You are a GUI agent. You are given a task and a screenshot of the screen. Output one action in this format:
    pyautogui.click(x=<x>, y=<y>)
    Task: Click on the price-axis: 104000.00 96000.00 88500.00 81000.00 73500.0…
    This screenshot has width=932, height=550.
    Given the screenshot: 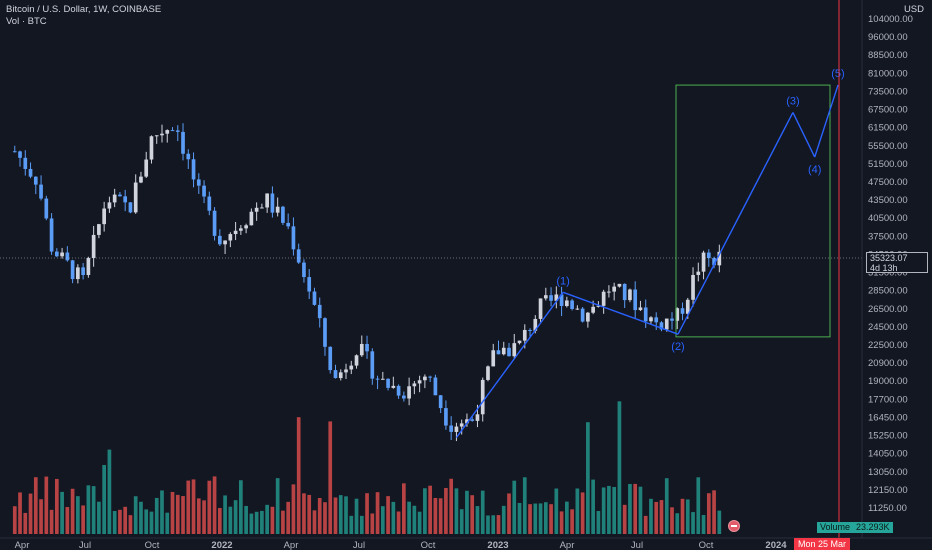 What is the action you would take?
    pyautogui.click(x=890, y=264)
    